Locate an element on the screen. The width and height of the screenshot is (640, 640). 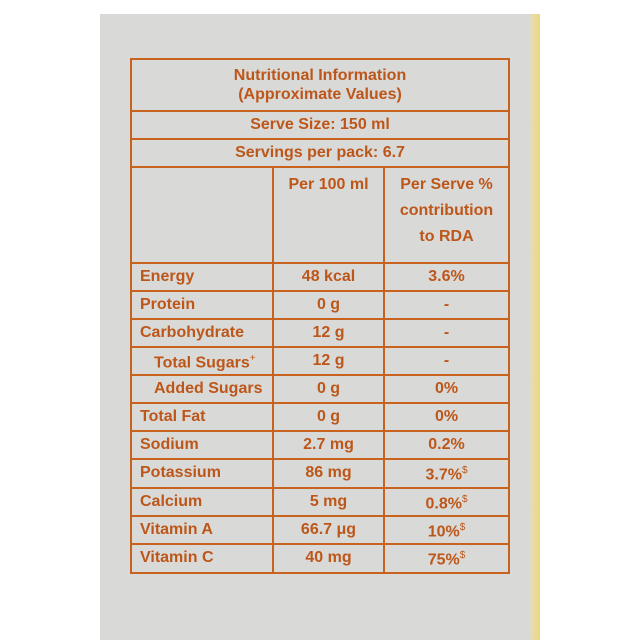
rda-cell: 3.7%$ is located at coordinates (446, 473).